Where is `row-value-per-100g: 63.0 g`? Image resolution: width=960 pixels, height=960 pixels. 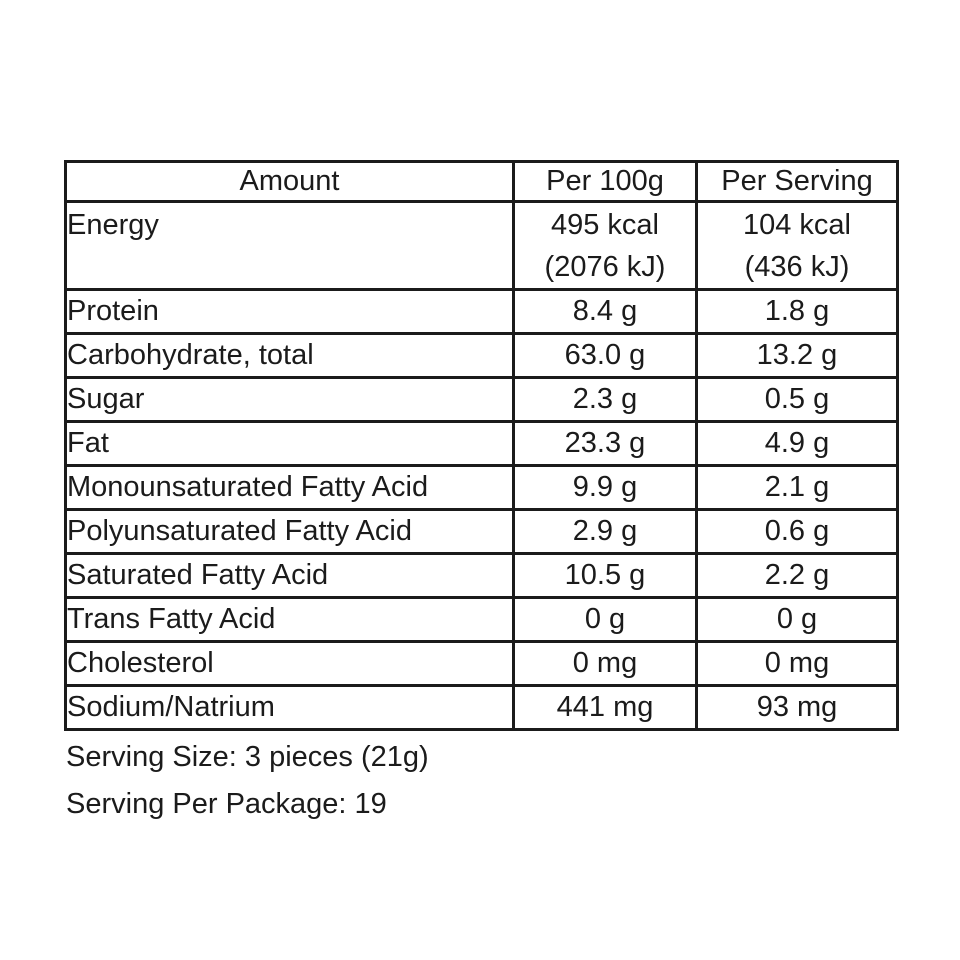
row-value-per-100g: 63.0 g is located at coordinates (605, 355).